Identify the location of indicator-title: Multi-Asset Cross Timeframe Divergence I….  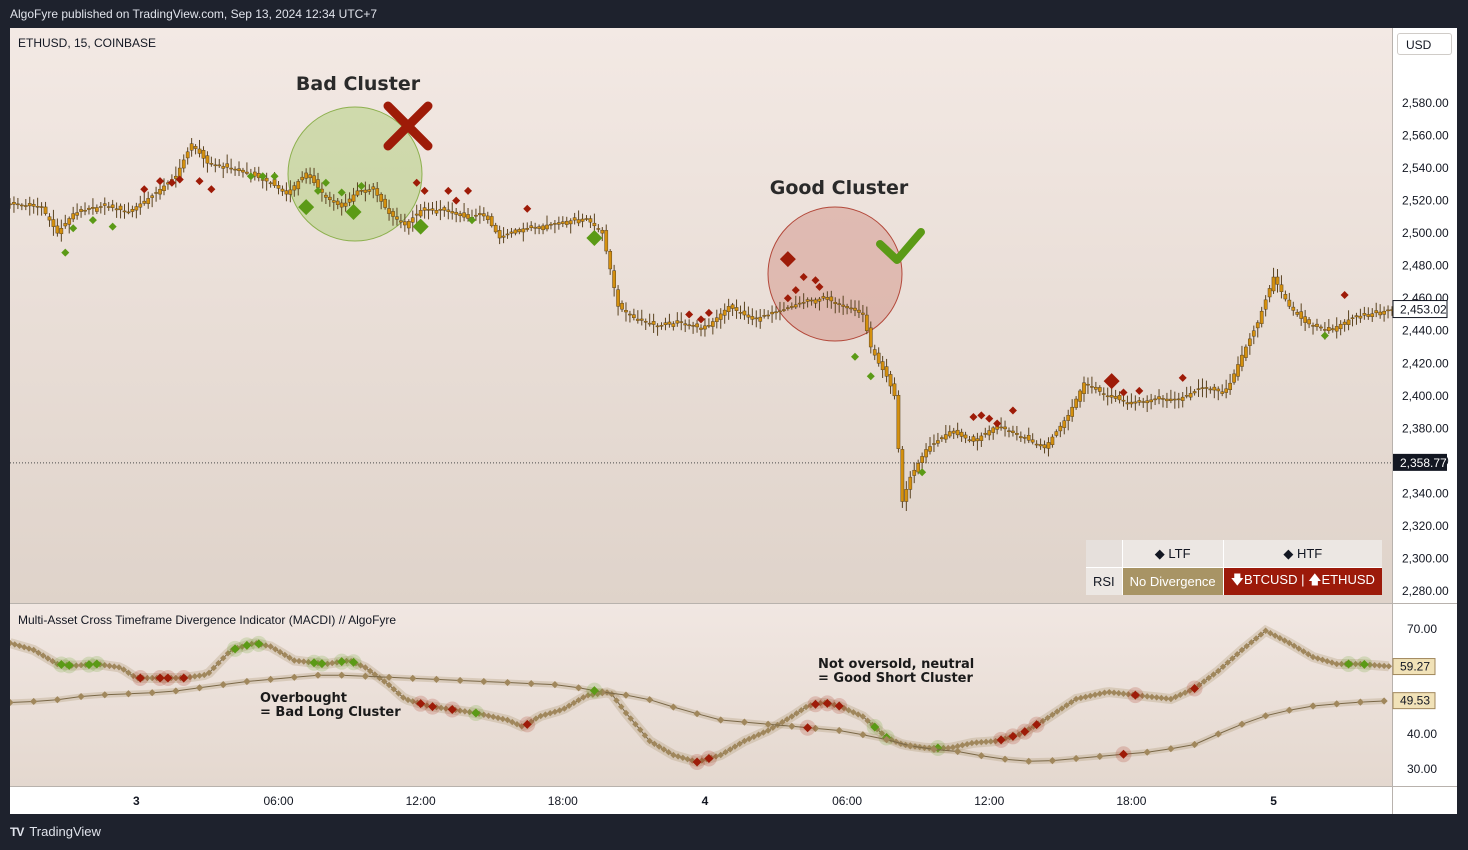
(207, 620).